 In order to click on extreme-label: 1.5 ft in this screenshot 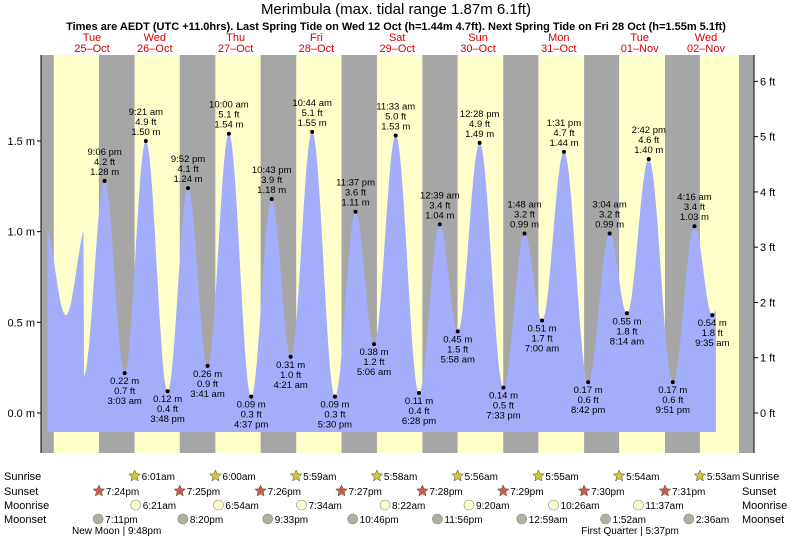, I will do `click(457, 349)`.